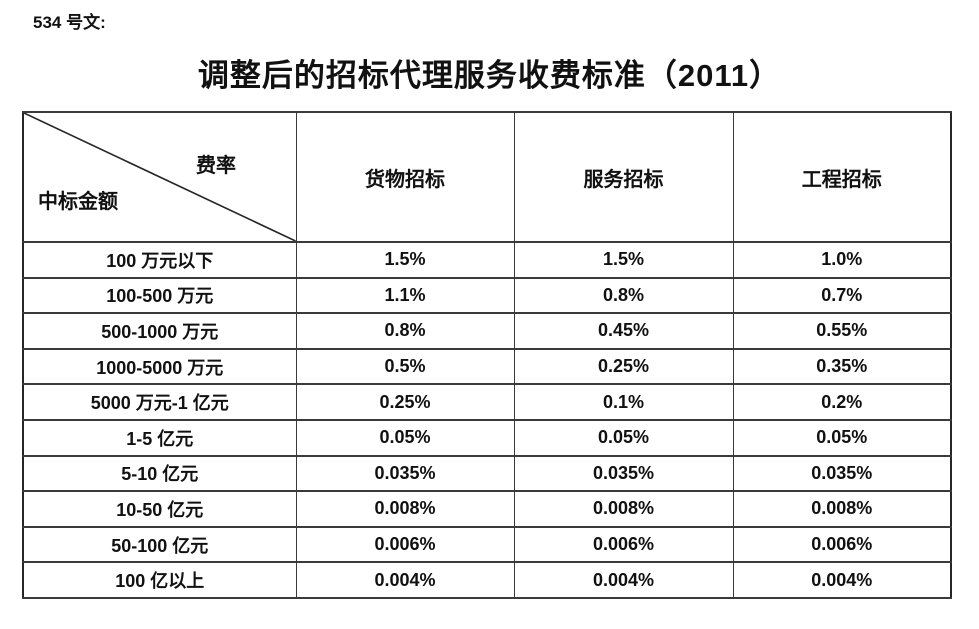 Image resolution: width=979 pixels, height=629 pixels. I want to click on page-title: 调整后的招标代理服务收费标准（2011）, so click(489, 75).